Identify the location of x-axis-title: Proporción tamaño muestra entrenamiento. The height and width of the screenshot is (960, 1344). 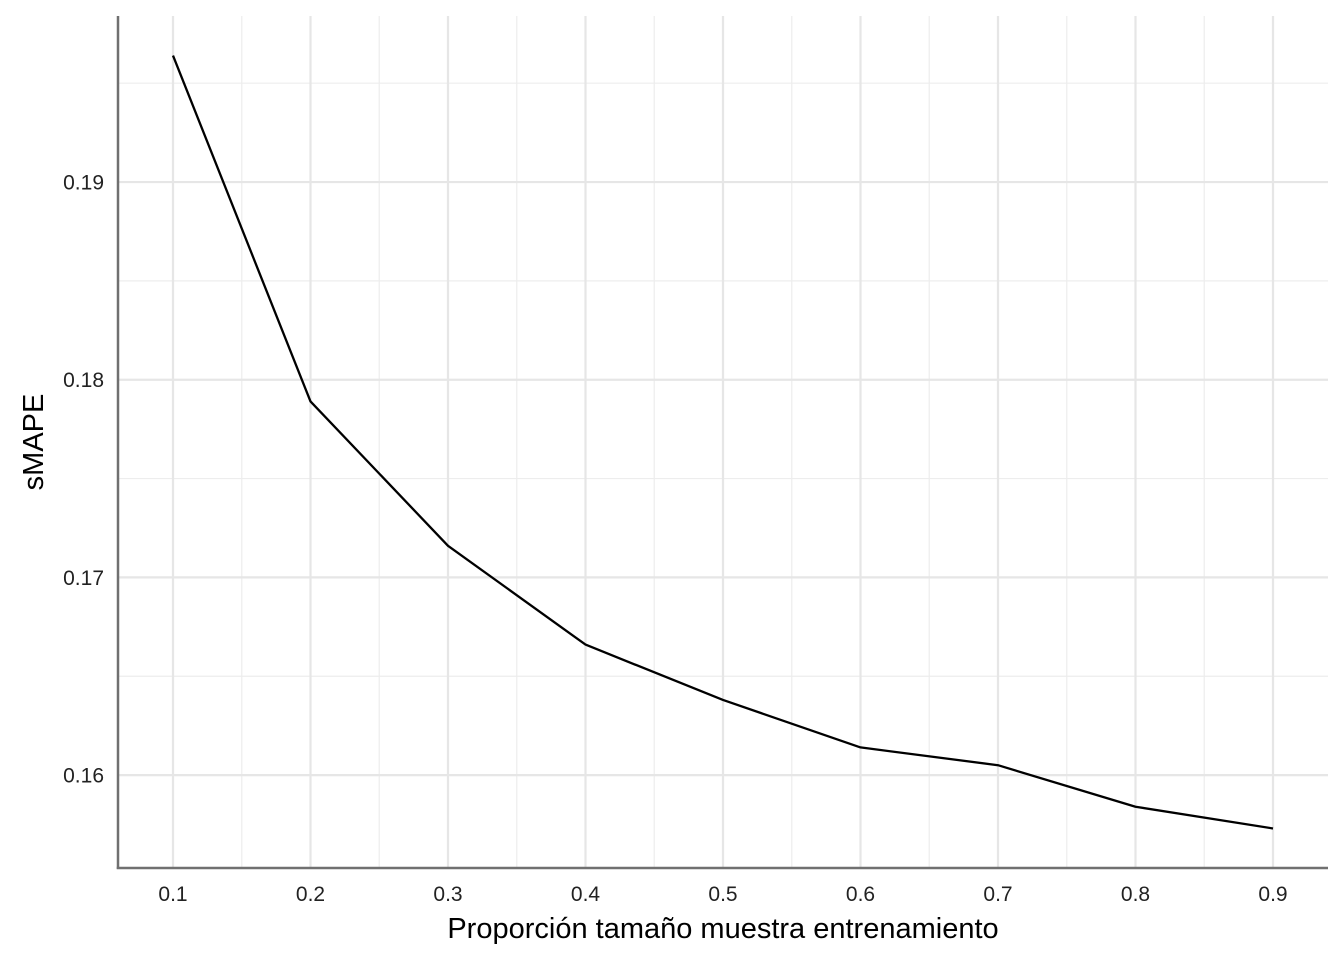
(722, 929).